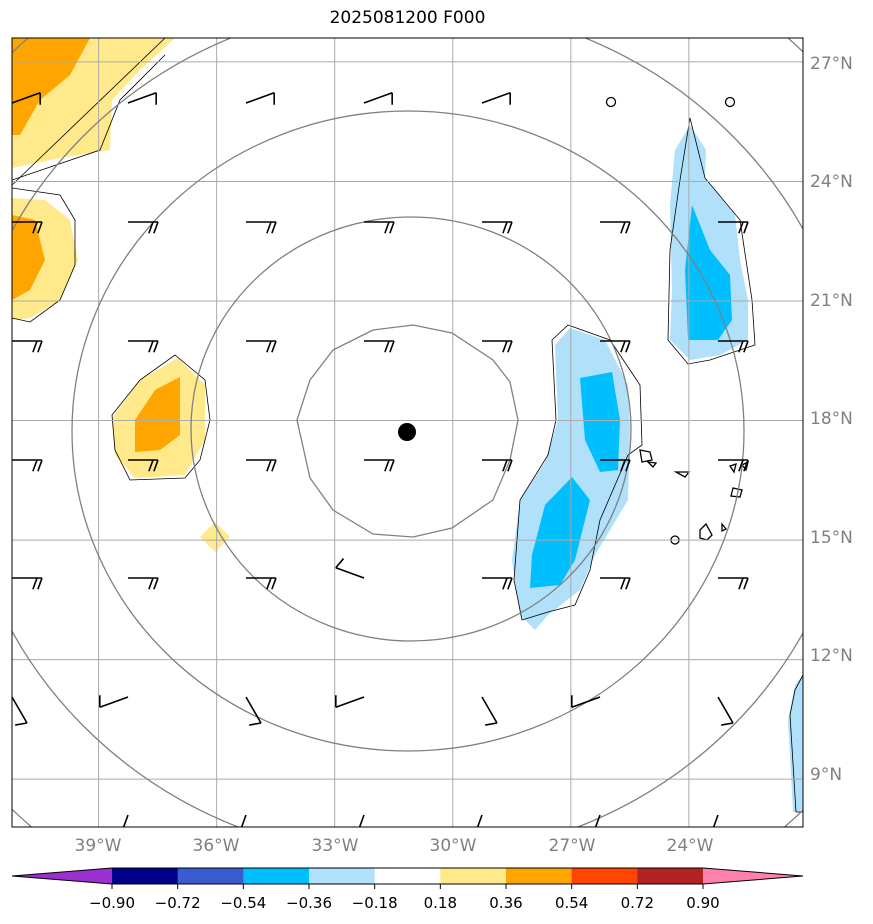 The width and height of the screenshot is (873, 924). I want to click on lat-label: 12°N, so click(831, 656).